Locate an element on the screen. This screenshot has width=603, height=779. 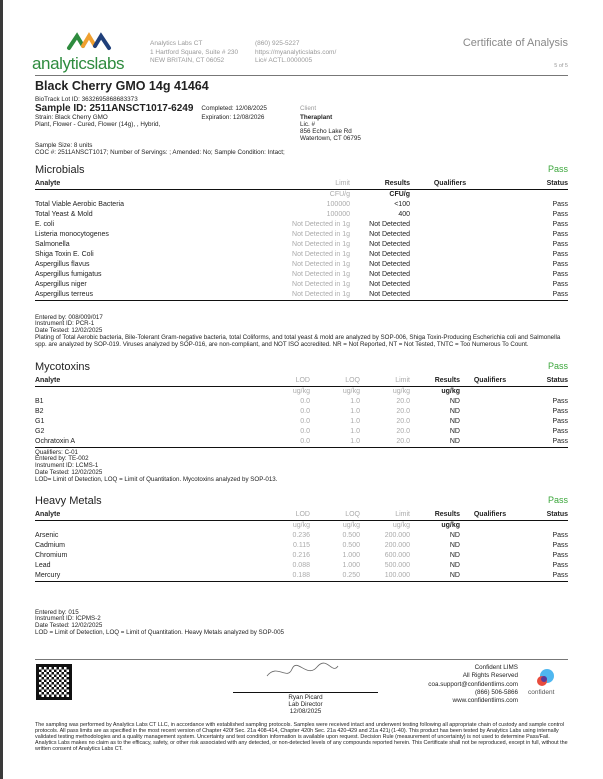
table-row: G2 0.0 1.0 20.0 ND Pass is located at coordinates (301, 432).